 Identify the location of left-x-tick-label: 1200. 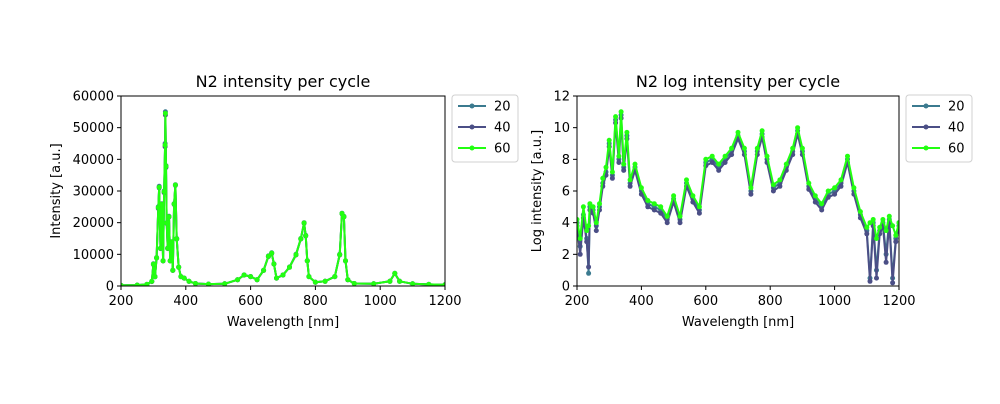
(444, 301).